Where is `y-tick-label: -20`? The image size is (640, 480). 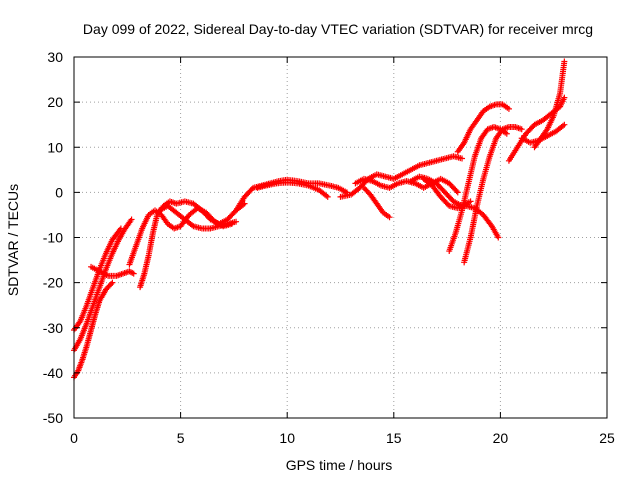
y-tick-label: -20 is located at coordinates (53, 283).